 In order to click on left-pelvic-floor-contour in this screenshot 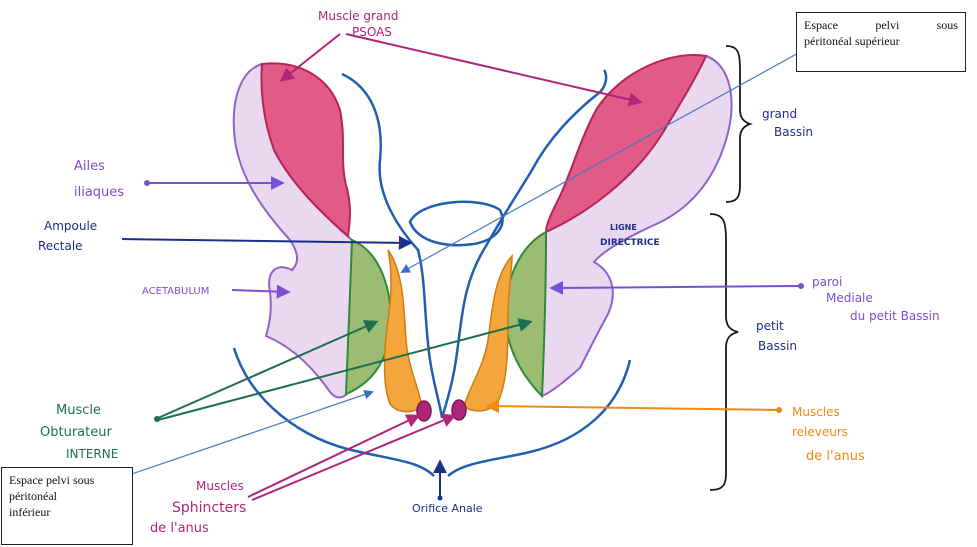, I will do `click(333, 412)`.